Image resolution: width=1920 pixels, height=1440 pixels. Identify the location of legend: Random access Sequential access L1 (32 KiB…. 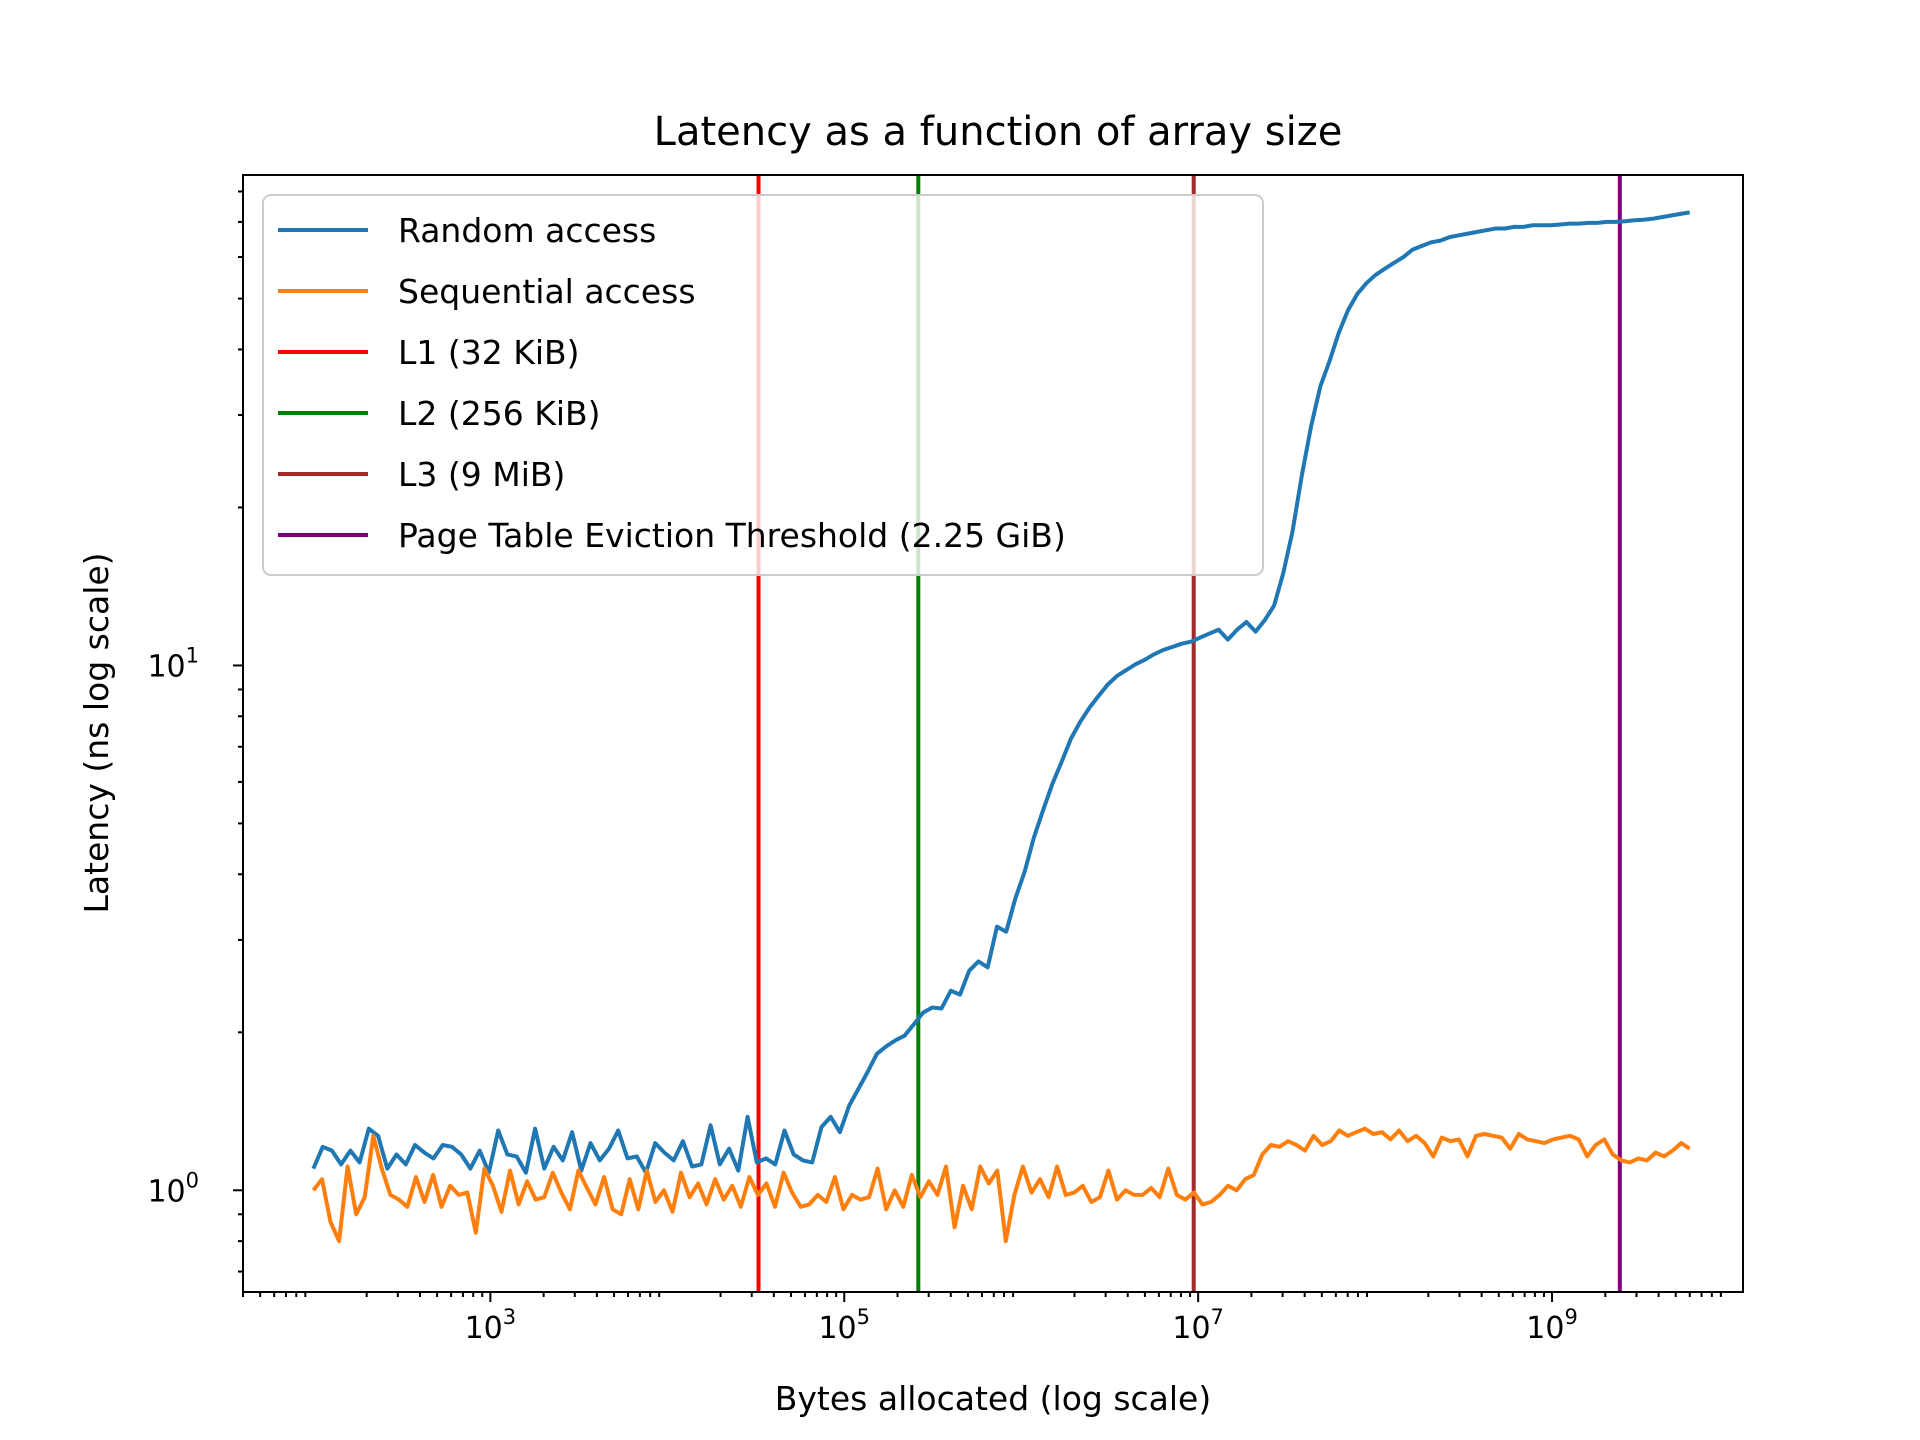
(763, 385).